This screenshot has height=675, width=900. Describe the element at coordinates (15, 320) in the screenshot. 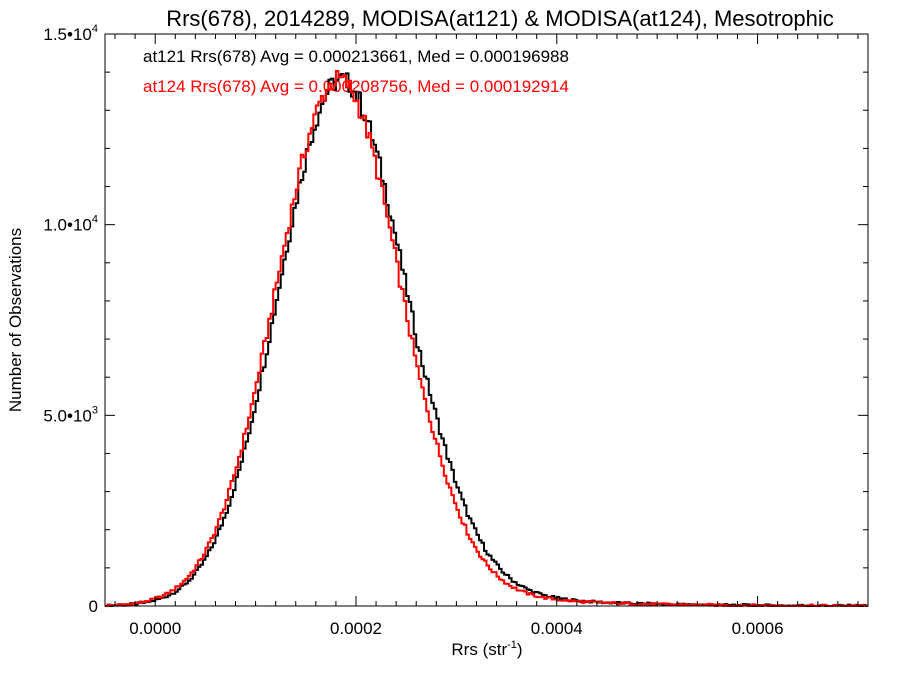

I see `y-axis-label: Number of Observations` at that location.